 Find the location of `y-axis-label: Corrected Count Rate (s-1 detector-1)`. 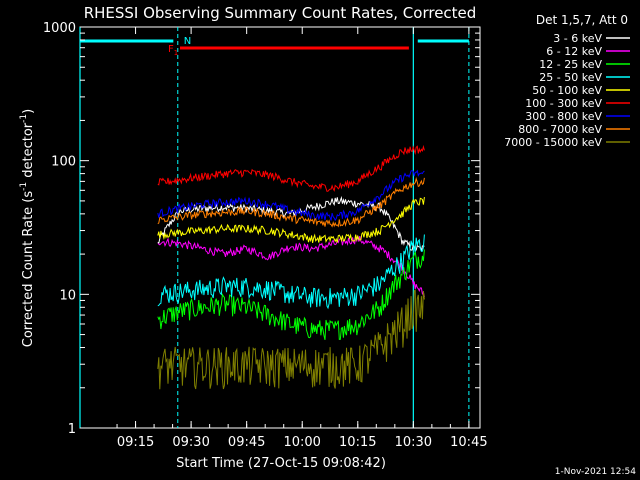

y-axis-label: Corrected Count Rate (s-1 detector-1) is located at coordinates (27, 228).